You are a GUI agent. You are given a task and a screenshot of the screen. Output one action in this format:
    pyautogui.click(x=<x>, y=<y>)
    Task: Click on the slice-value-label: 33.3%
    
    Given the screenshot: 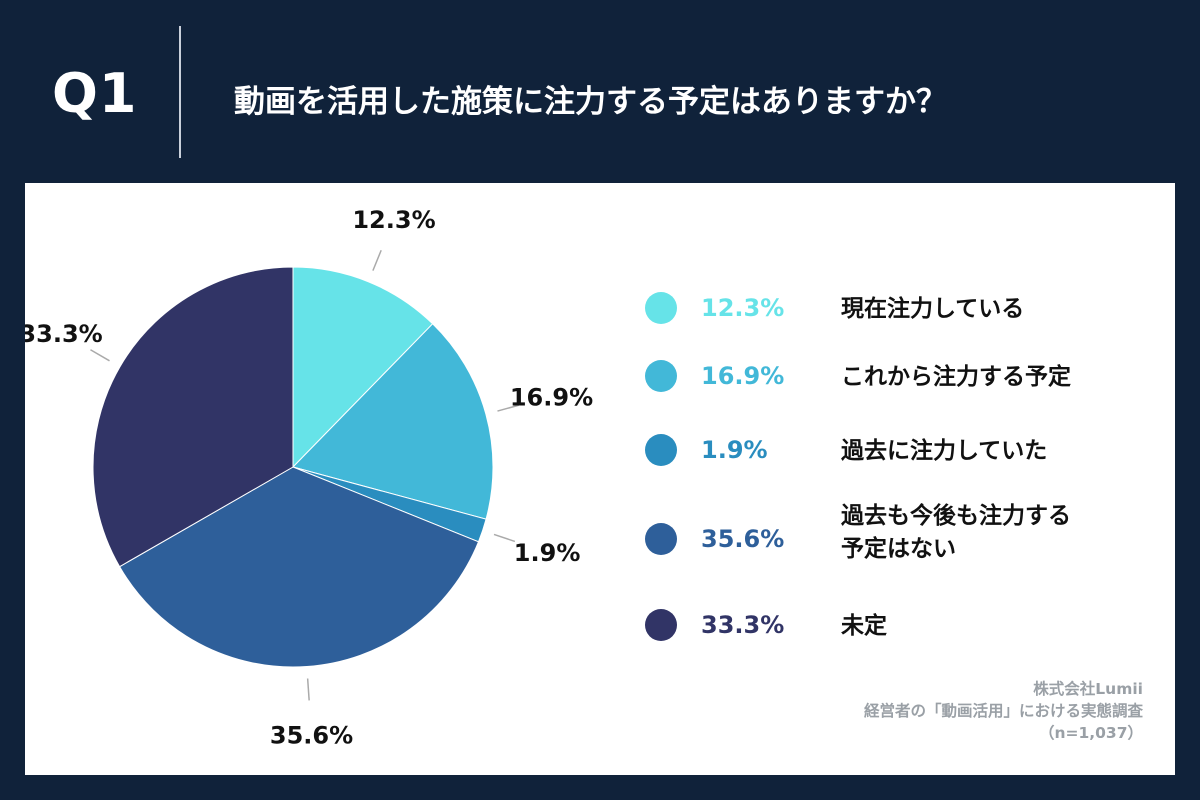 What is the action you would take?
    pyautogui.click(x=64, y=334)
    